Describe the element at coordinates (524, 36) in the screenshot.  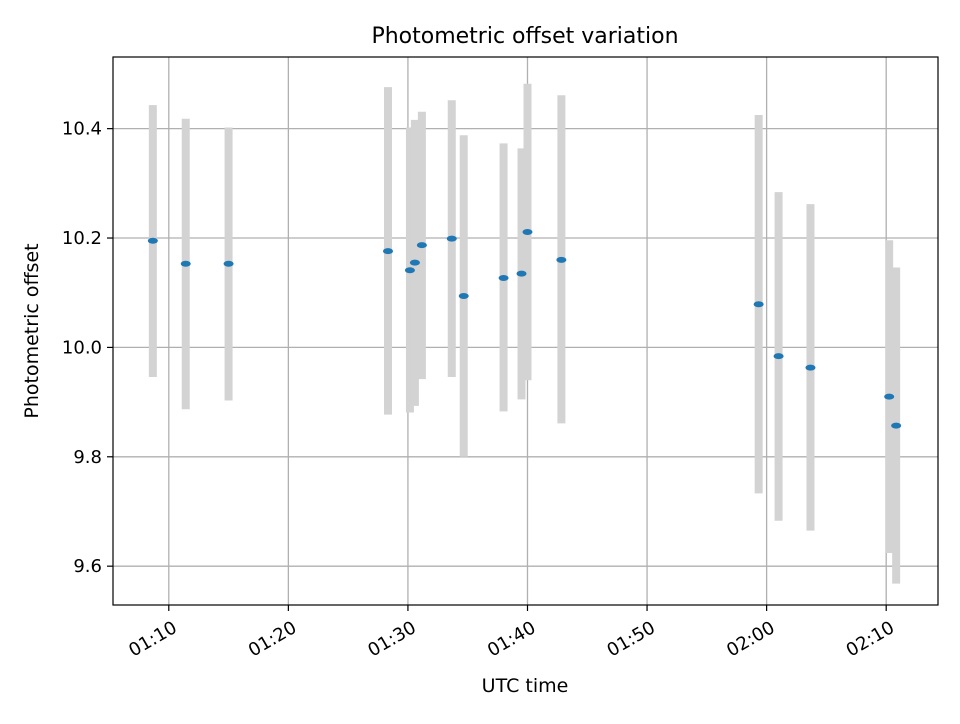
I see `chart-title: Photometric offset variation` at that location.